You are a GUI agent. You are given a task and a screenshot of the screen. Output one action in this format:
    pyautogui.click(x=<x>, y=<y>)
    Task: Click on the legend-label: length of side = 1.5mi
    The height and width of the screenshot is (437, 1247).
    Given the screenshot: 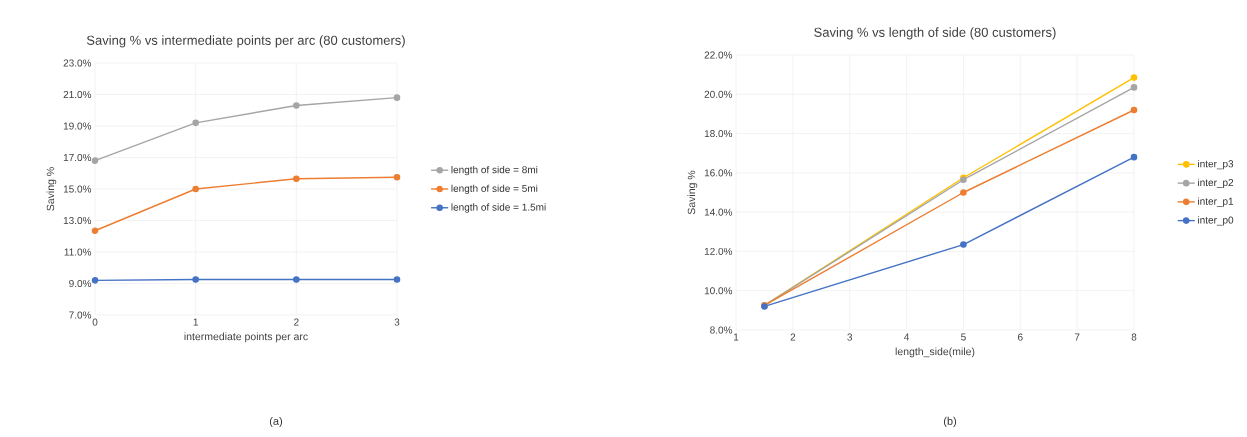 What is the action you would take?
    pyautogui.click(x=498, y=208)
    